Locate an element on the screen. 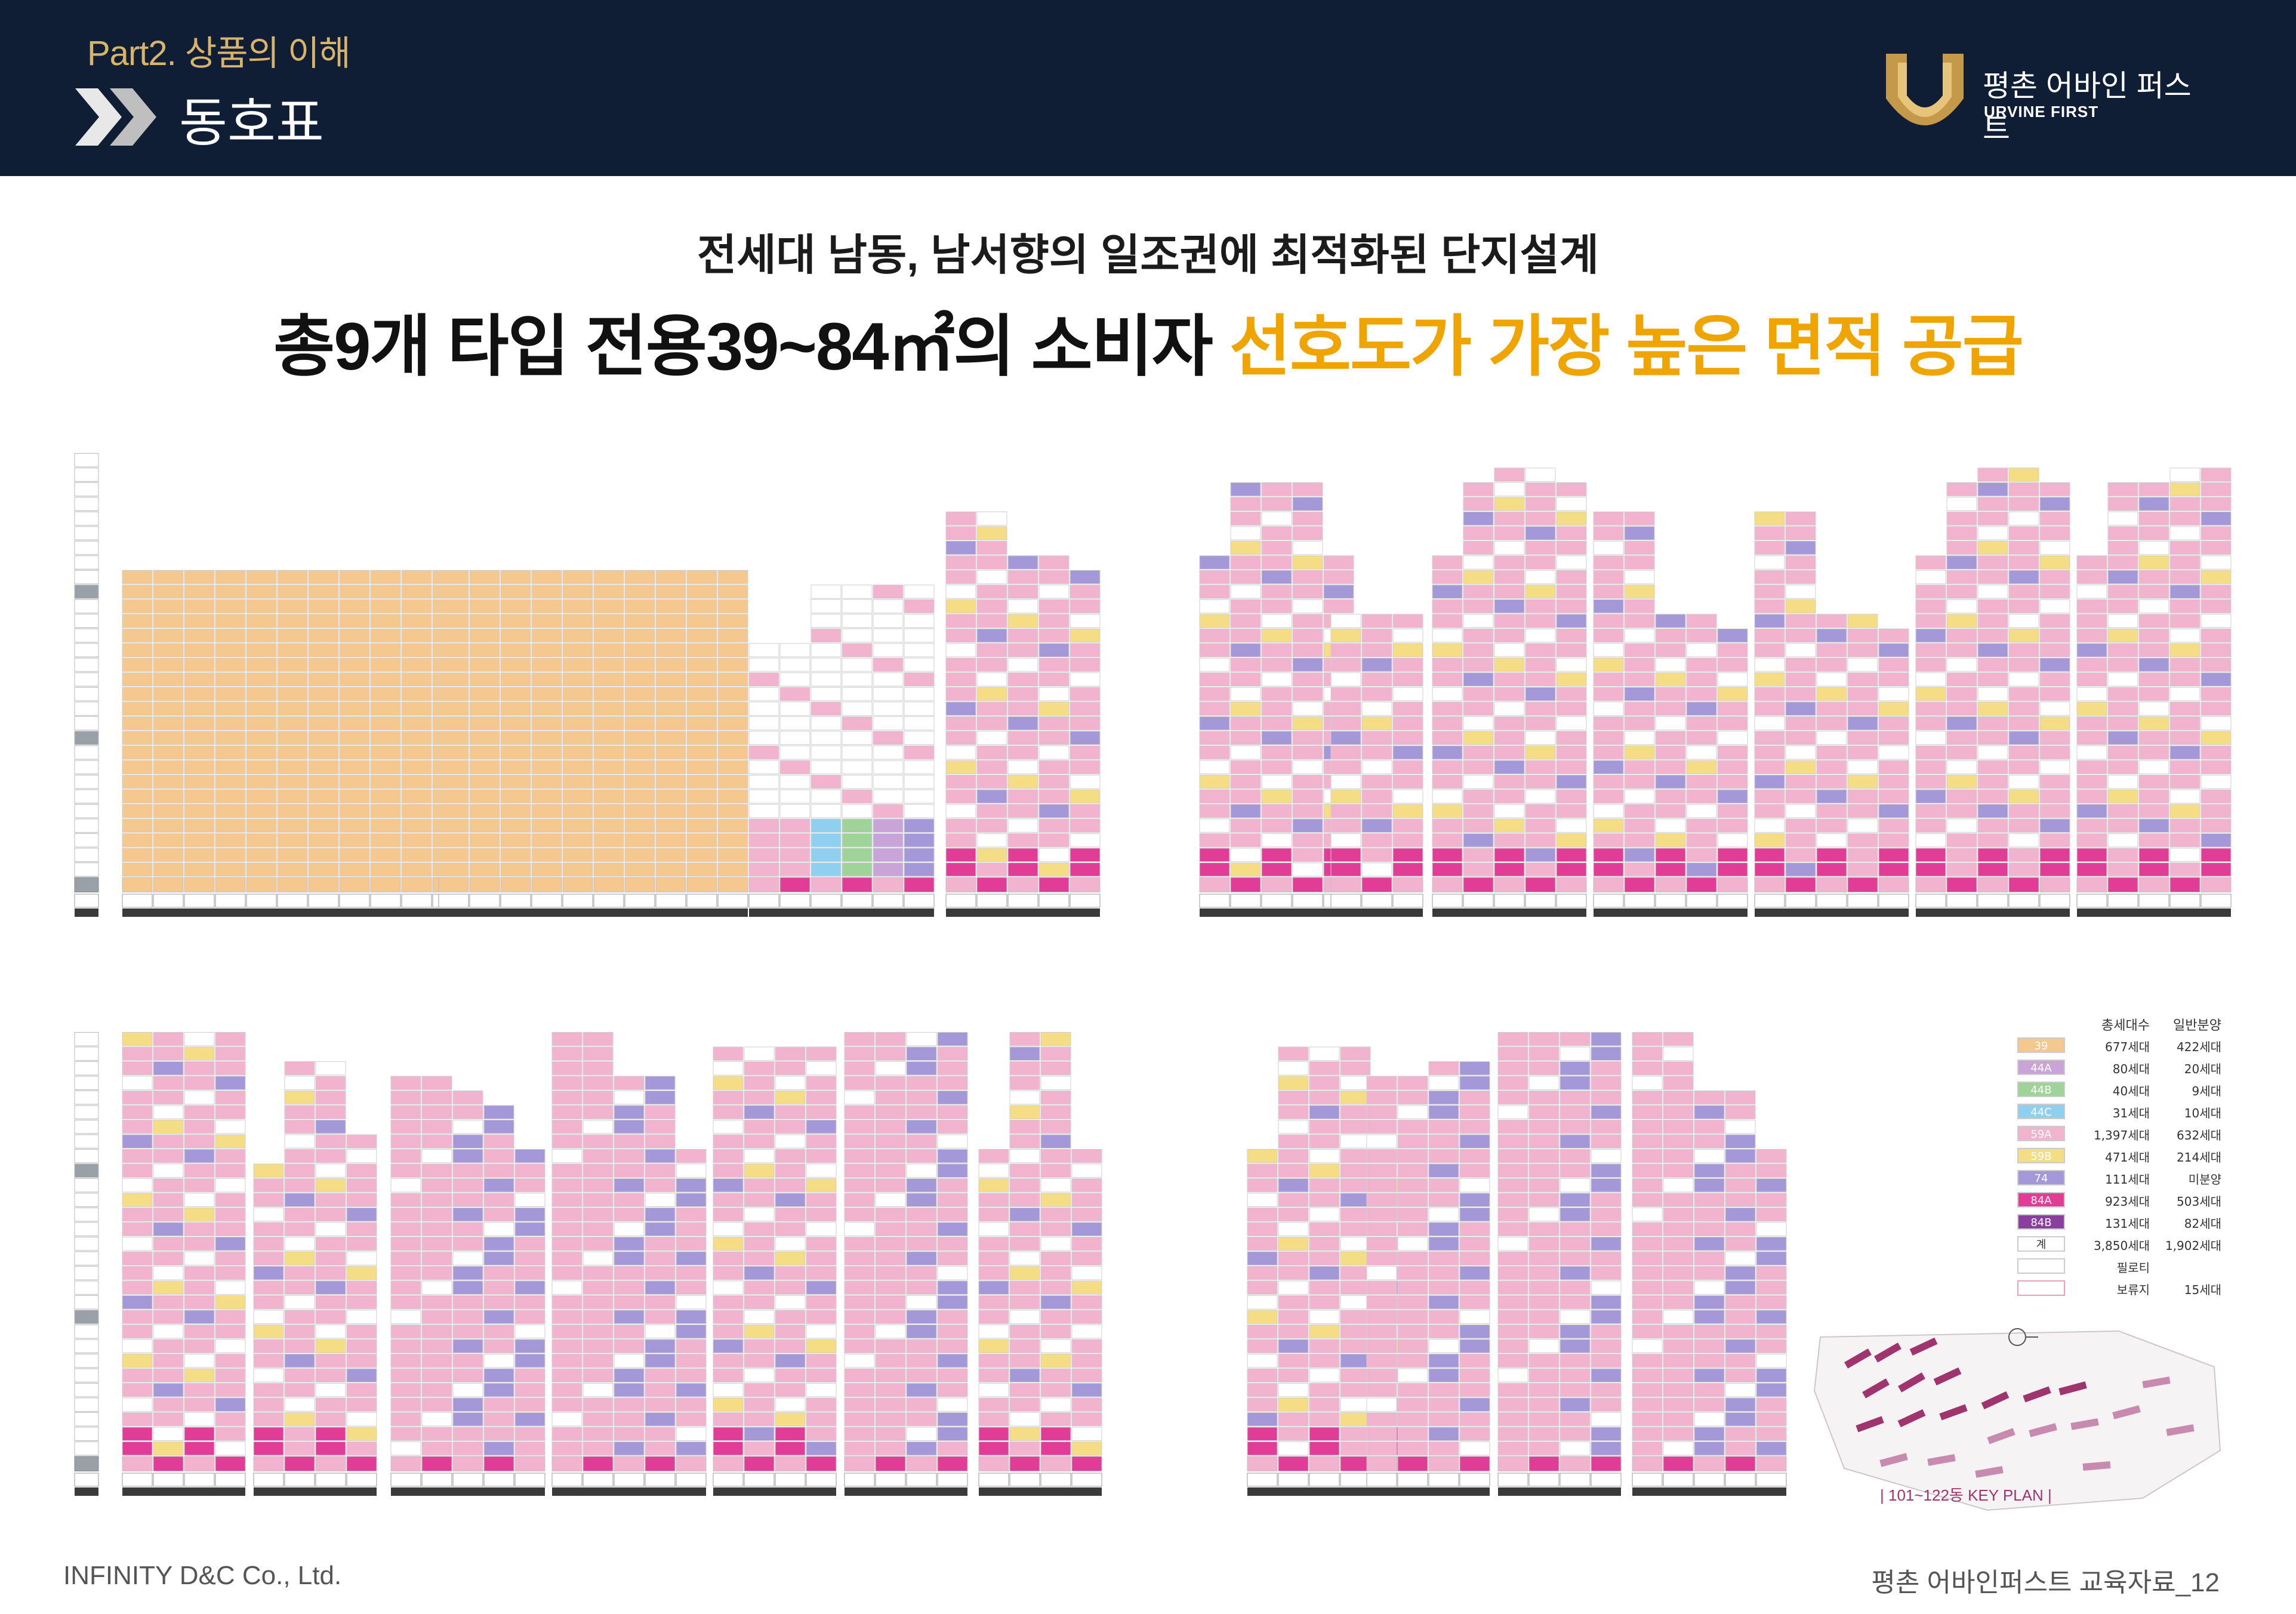  legend-header-sale: 일반분양 is located at coordinates (2197, 1025).